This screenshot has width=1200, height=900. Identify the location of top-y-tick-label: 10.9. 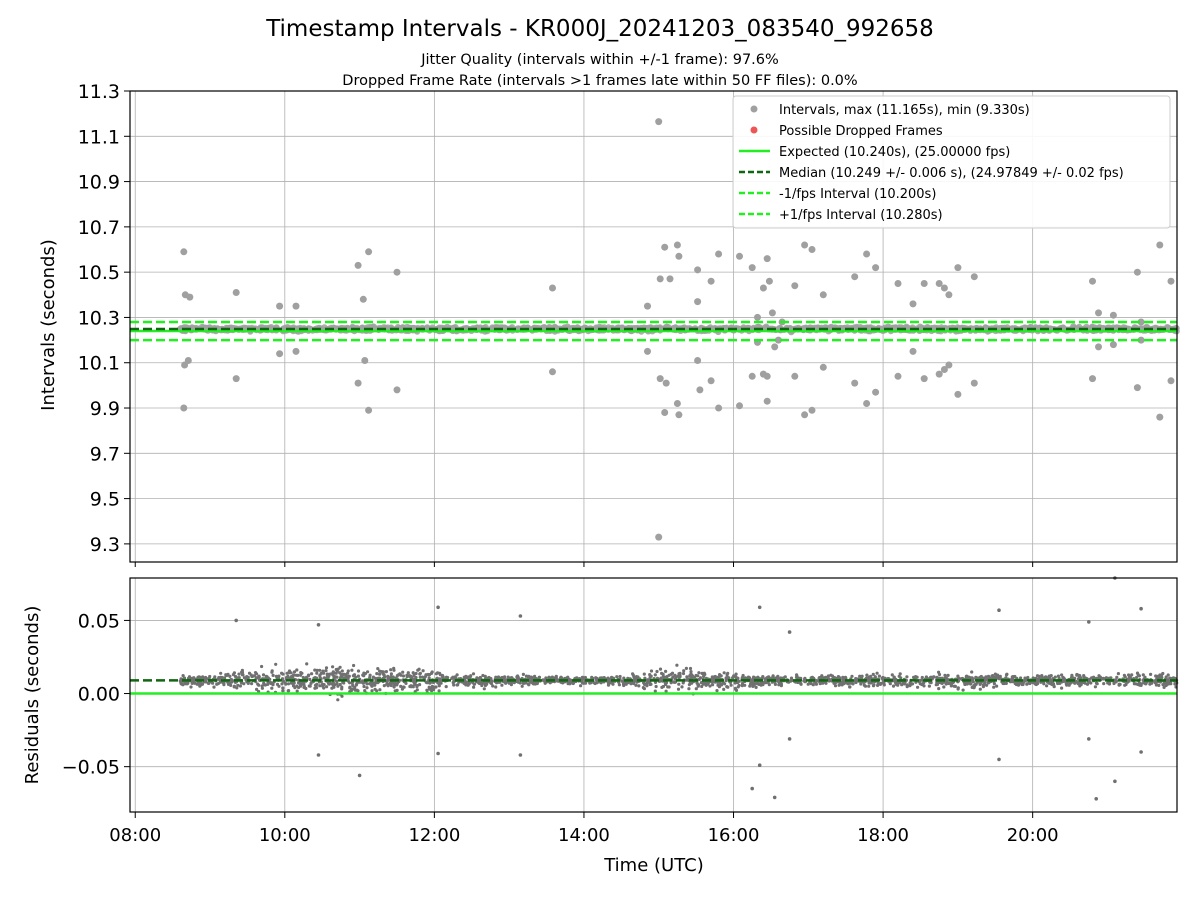
(99, 183).